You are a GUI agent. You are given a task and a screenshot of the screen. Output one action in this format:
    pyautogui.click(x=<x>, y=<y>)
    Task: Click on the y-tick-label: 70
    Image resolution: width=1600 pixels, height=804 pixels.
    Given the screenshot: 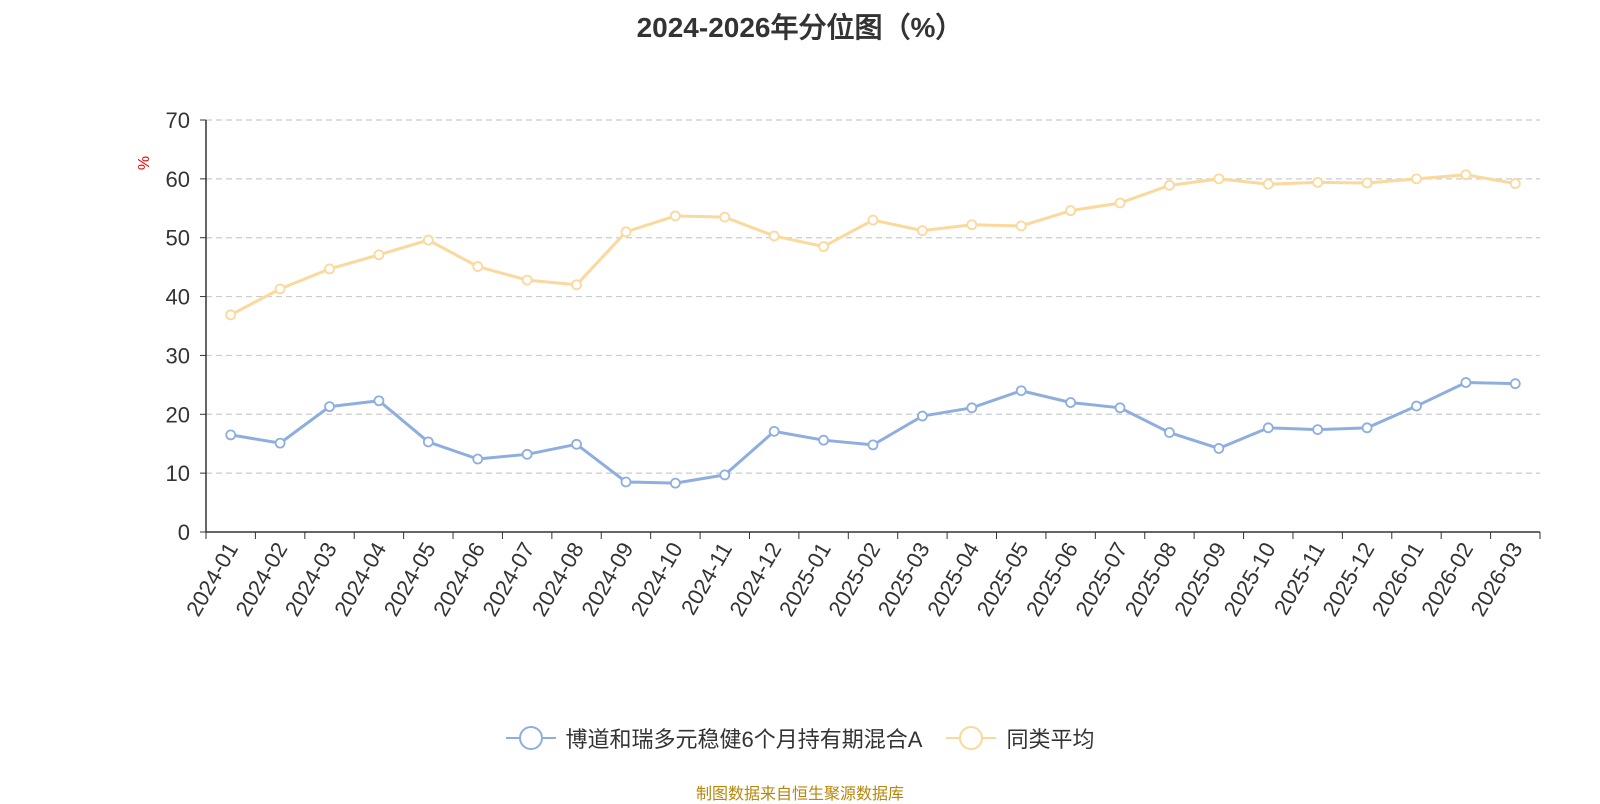 What is the action you would take?
    pyautogui.click(x=178, y=120)
    